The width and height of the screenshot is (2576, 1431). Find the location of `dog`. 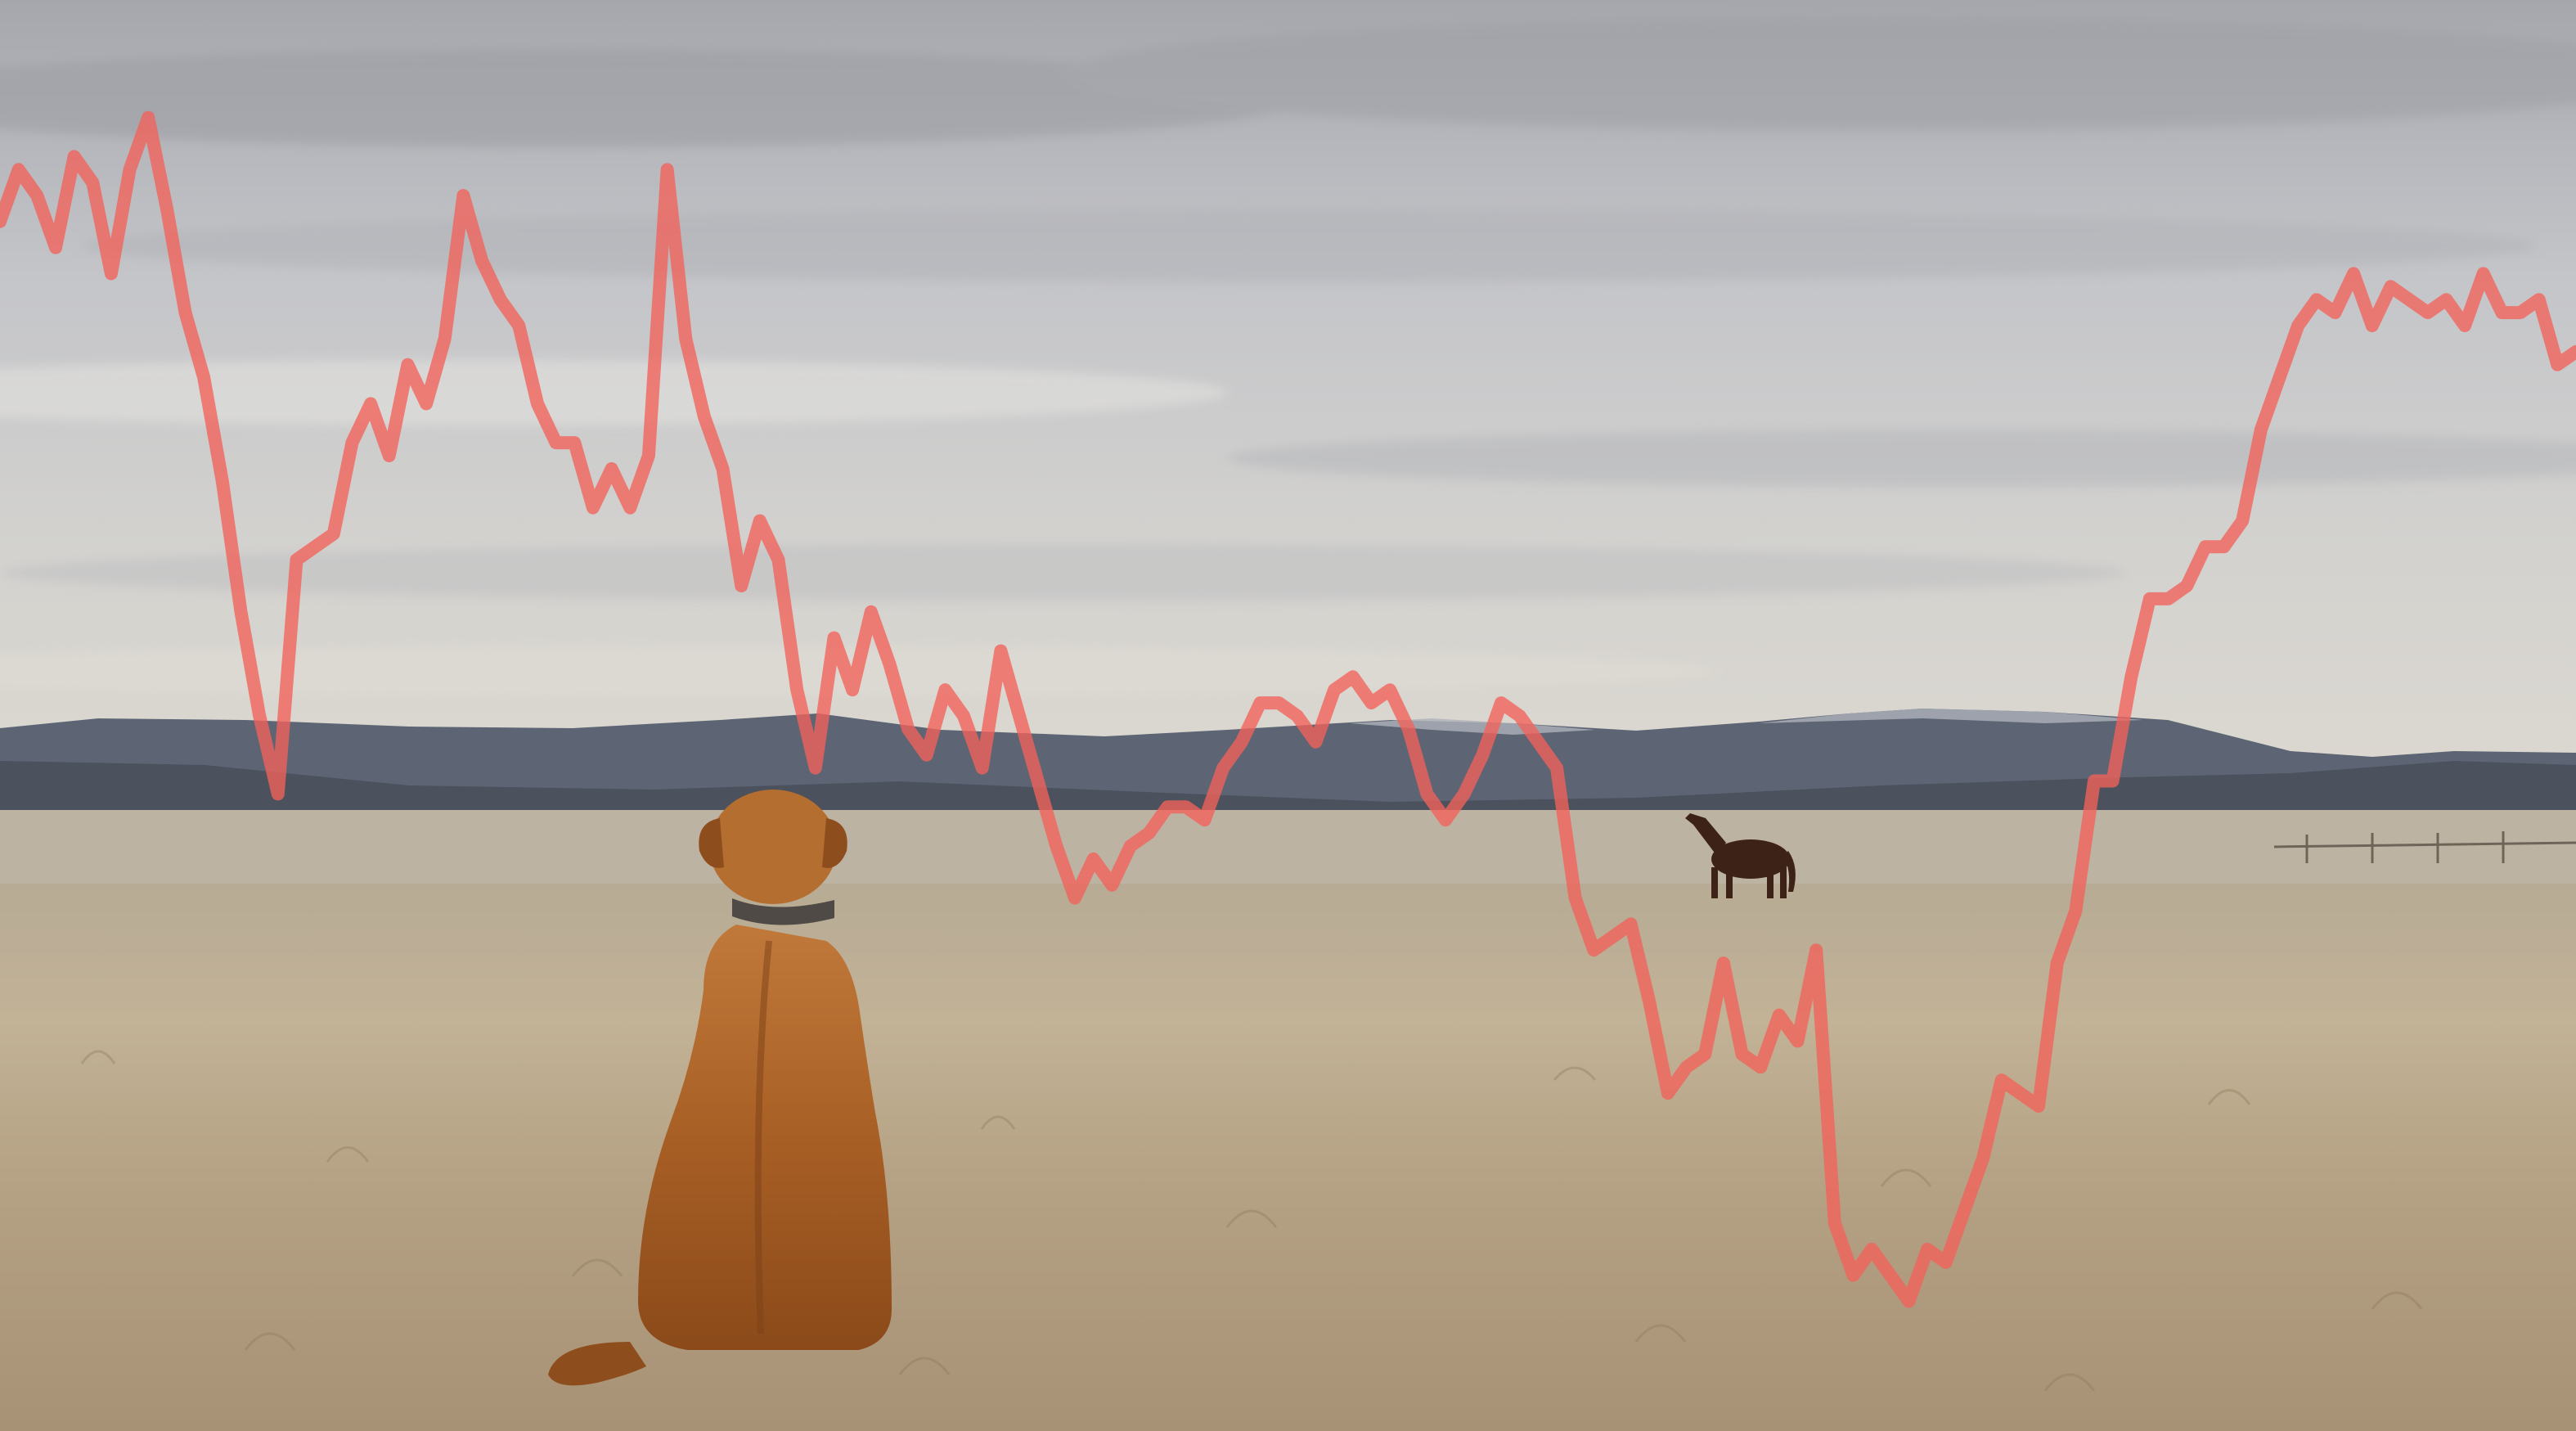

dog is located at coordinates (720, 1088).